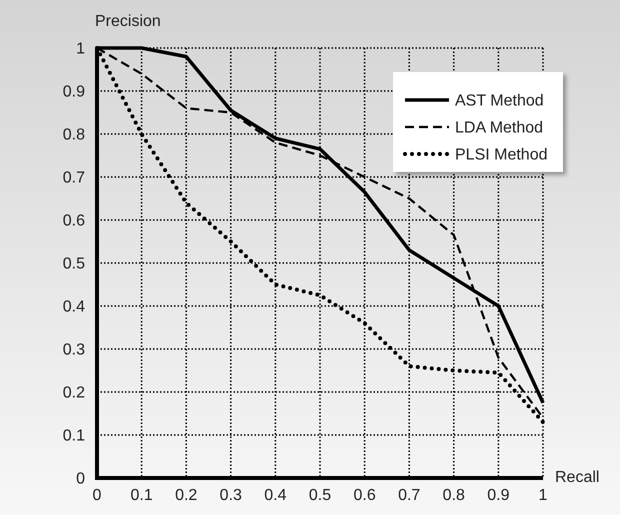  What do you see at coordinates (320, 495) in the screenshot?
I see `x-tick-label: 0.5` at bounding box center [320, 495].